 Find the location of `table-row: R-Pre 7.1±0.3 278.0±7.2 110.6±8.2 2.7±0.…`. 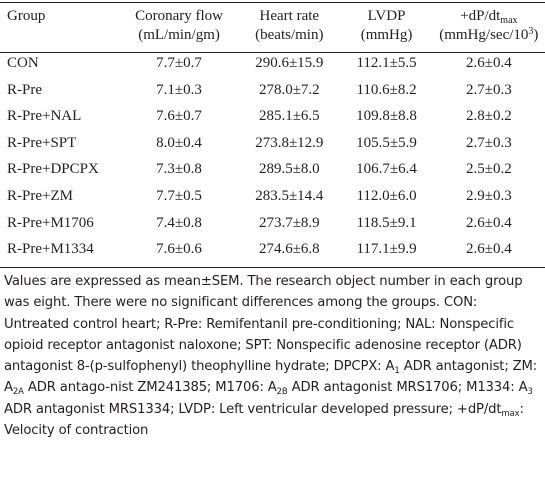

table-row: R-Pre 7.1±0.3 278.0±7.2 110.6±8.2 2.7±0.… is located at coordinates (272, 90).